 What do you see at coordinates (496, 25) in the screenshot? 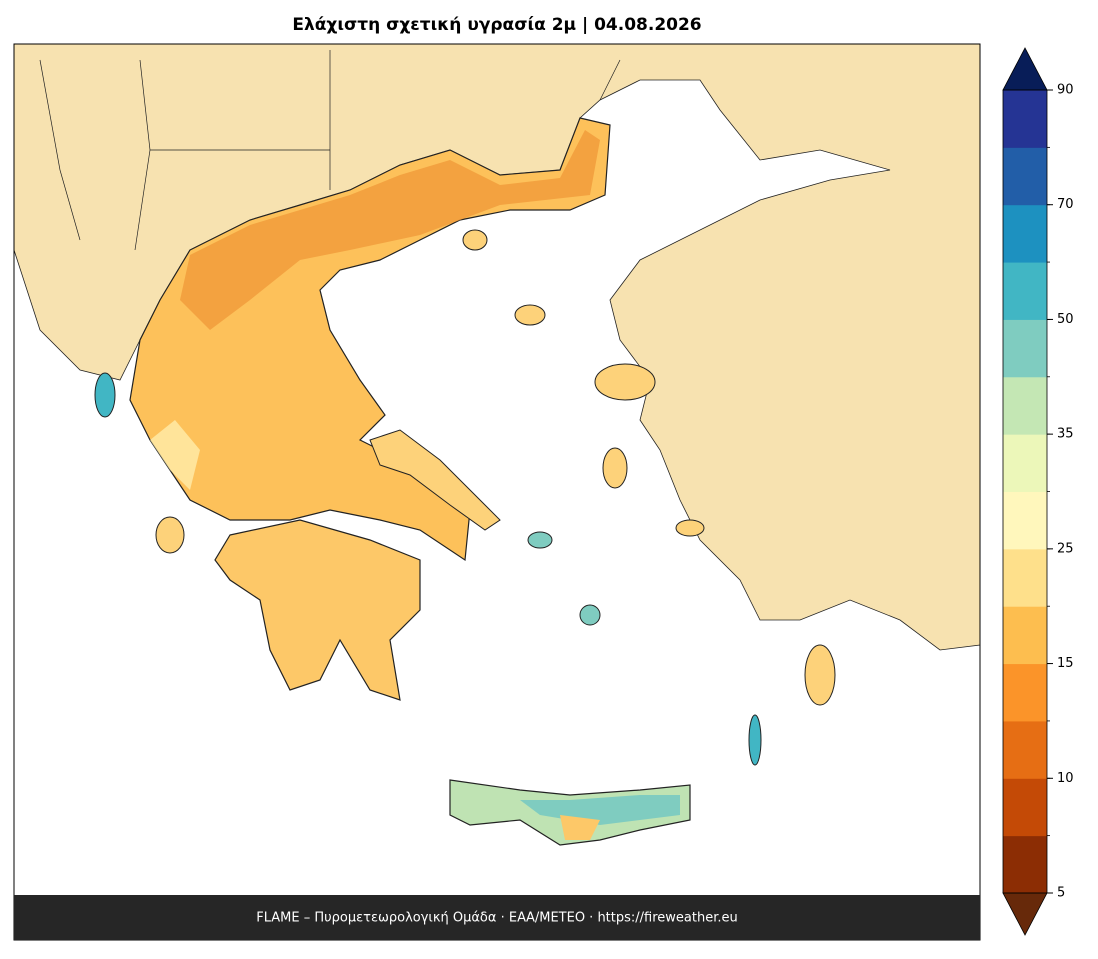
I see `title: Ελάχιστη σχετική υγρασία 2μ | 04.08.2026` at bounding box center [496, 25].